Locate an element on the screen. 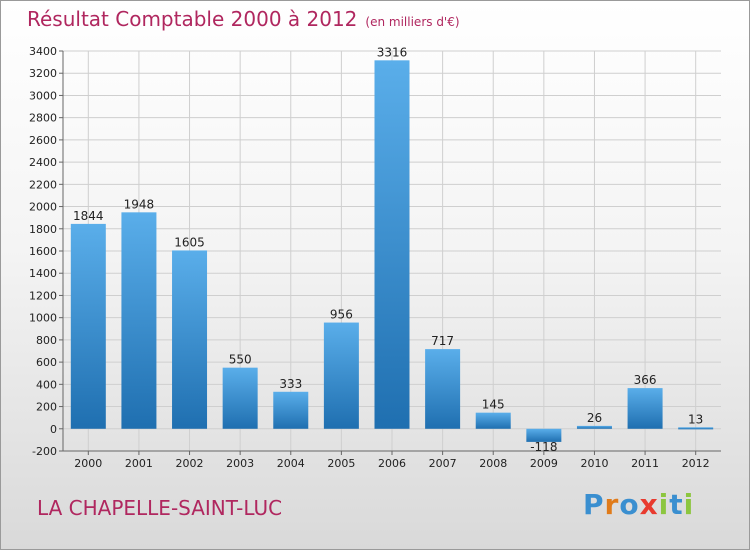 The width and height of the screenshot is (750, 550). logo-letter: x is located at coordinates (649, 504).